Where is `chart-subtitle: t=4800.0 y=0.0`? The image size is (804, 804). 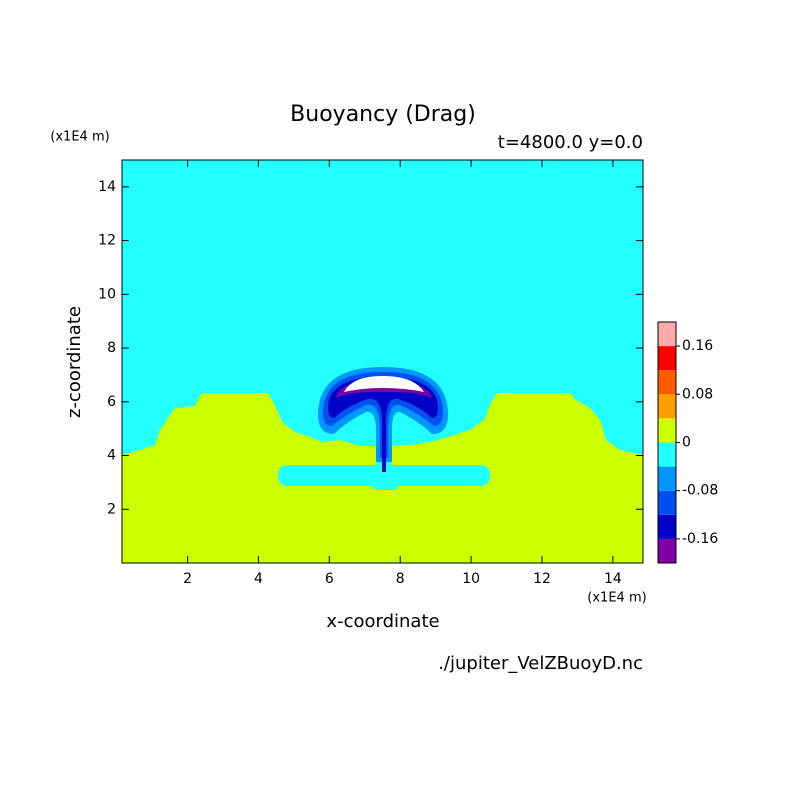
chart-subtitle: t=4800.0 y=0.0 is located at coordinates (570, 142).